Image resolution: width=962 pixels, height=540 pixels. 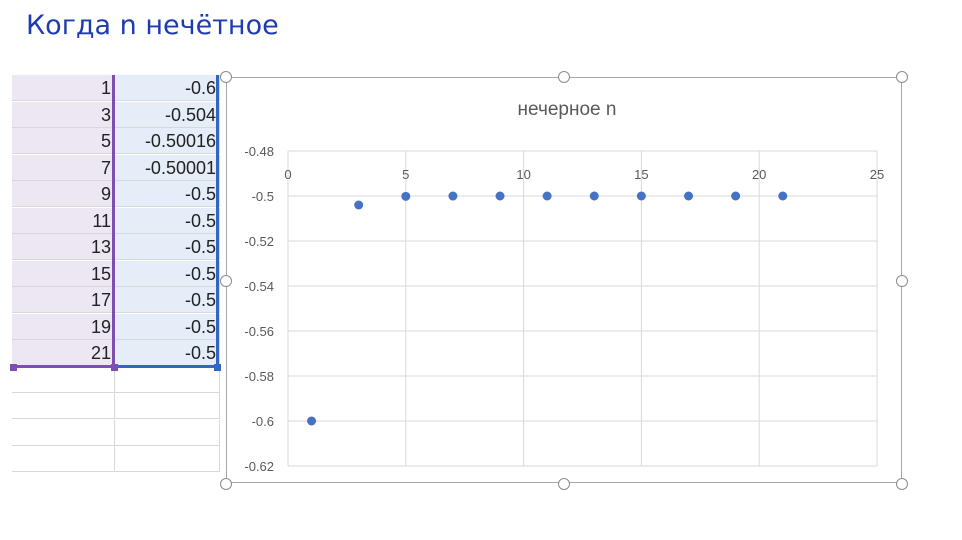 I want to click on cell-column-b: -0.50016, so click(x=167, y=141).